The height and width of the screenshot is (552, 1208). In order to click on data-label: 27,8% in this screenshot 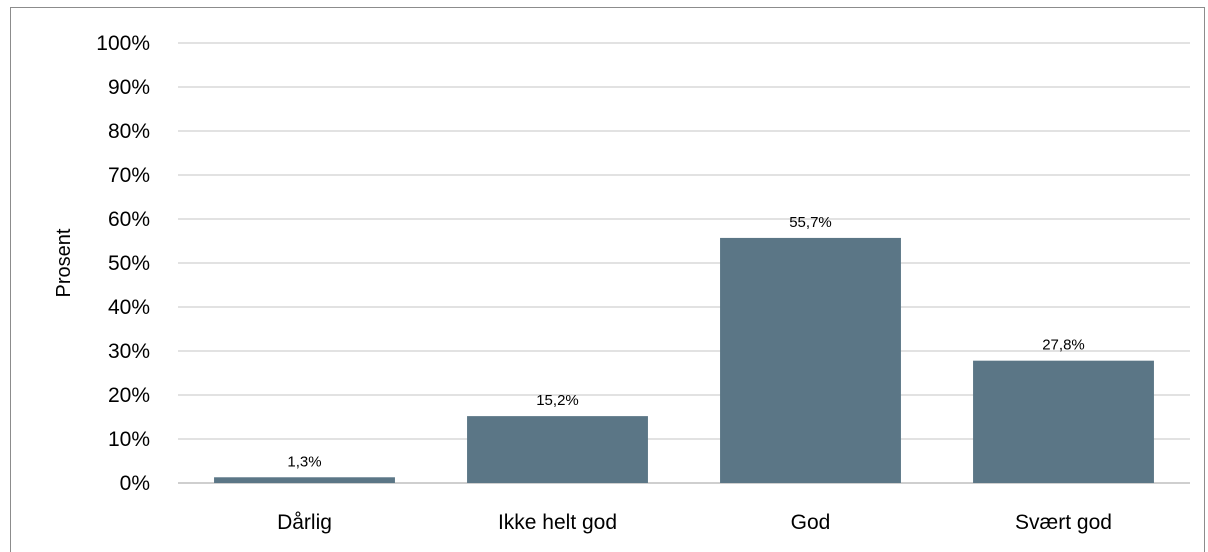, I will do `click(1063, 345)`.